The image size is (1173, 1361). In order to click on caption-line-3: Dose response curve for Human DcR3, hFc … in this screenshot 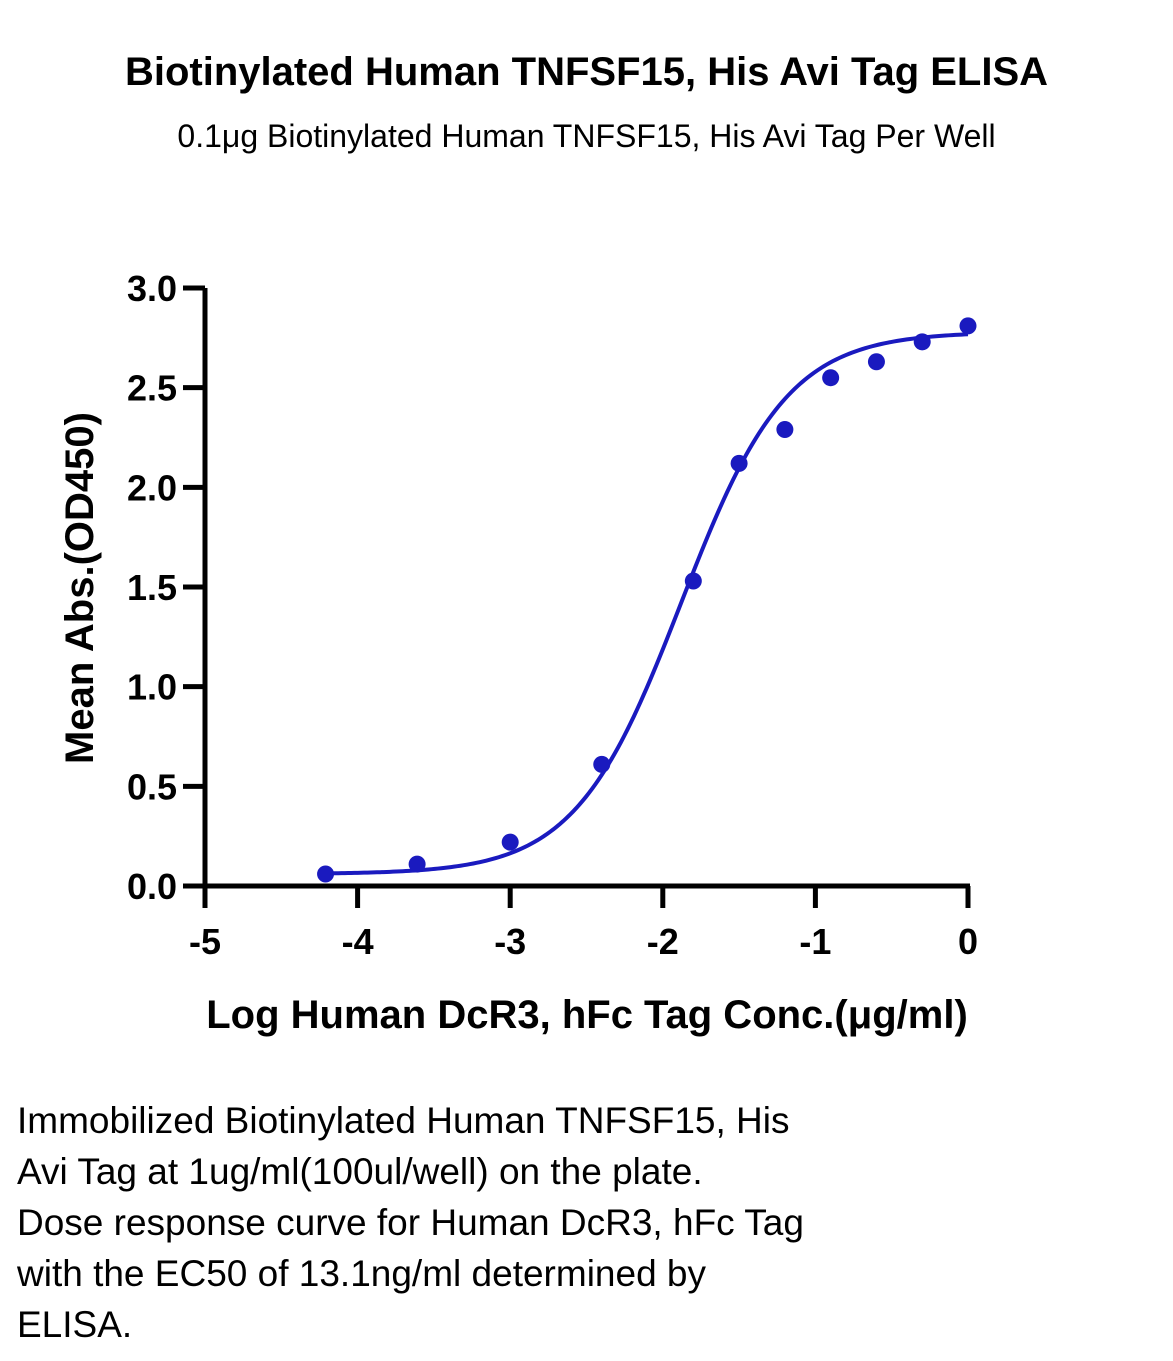, I will do `click(410, 1222)`.